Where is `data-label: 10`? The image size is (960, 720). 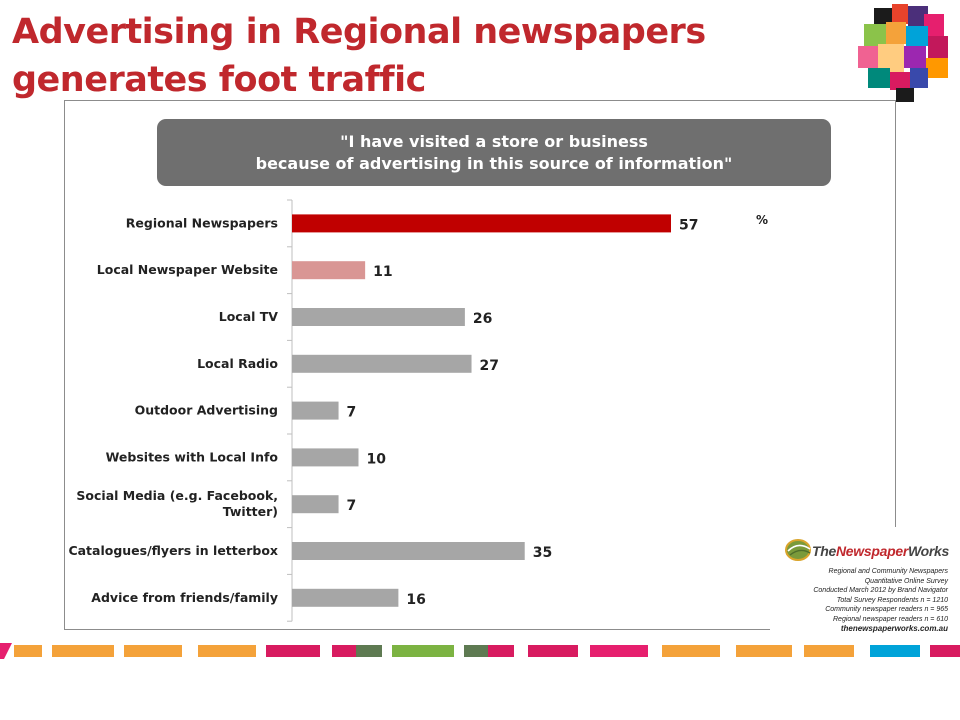
data-label: 10 is located at coordinates (376, 459).